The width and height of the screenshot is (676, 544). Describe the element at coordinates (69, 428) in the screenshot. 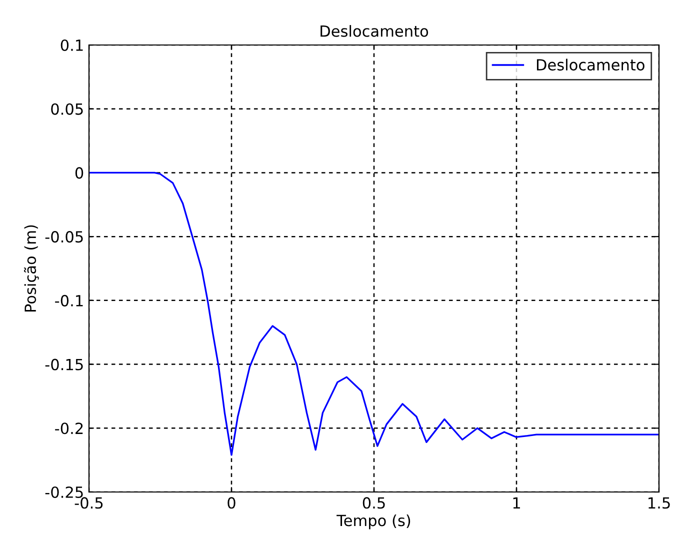

I see `y-tick-label: -0.2` at that location.